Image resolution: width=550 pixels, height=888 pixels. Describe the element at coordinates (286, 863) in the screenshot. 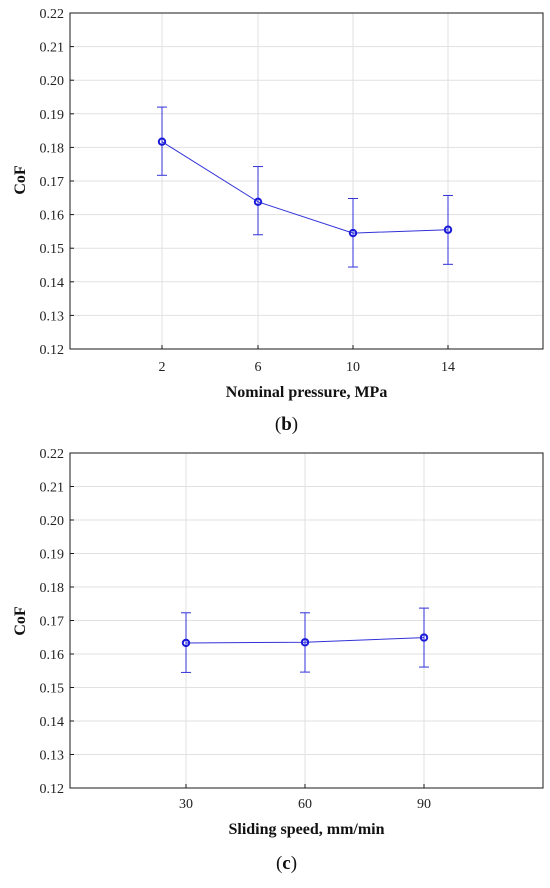

I see `panel-label: (c)` at that location.